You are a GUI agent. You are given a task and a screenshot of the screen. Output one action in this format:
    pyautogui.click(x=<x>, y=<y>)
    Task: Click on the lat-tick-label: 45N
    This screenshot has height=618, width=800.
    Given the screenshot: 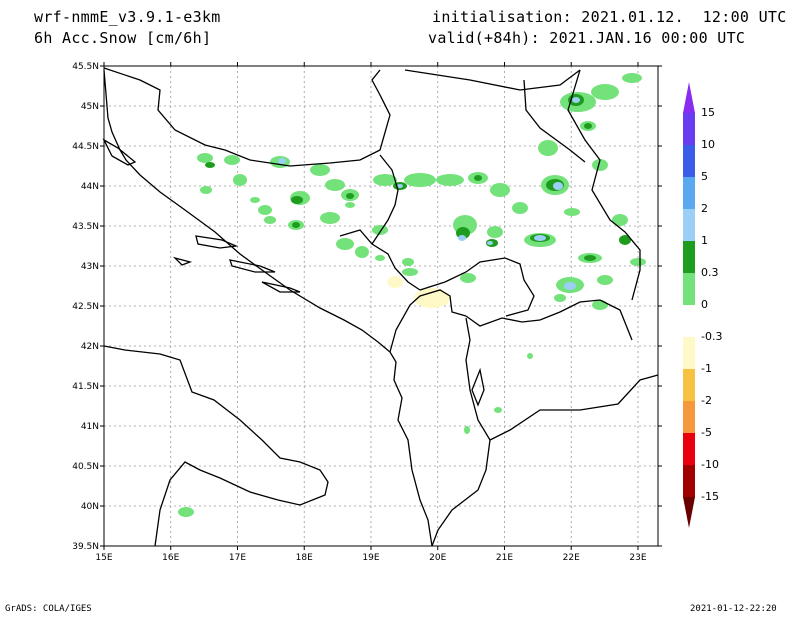 What is the action you would take?
    pyautogui.click(x=90, y=107)
    